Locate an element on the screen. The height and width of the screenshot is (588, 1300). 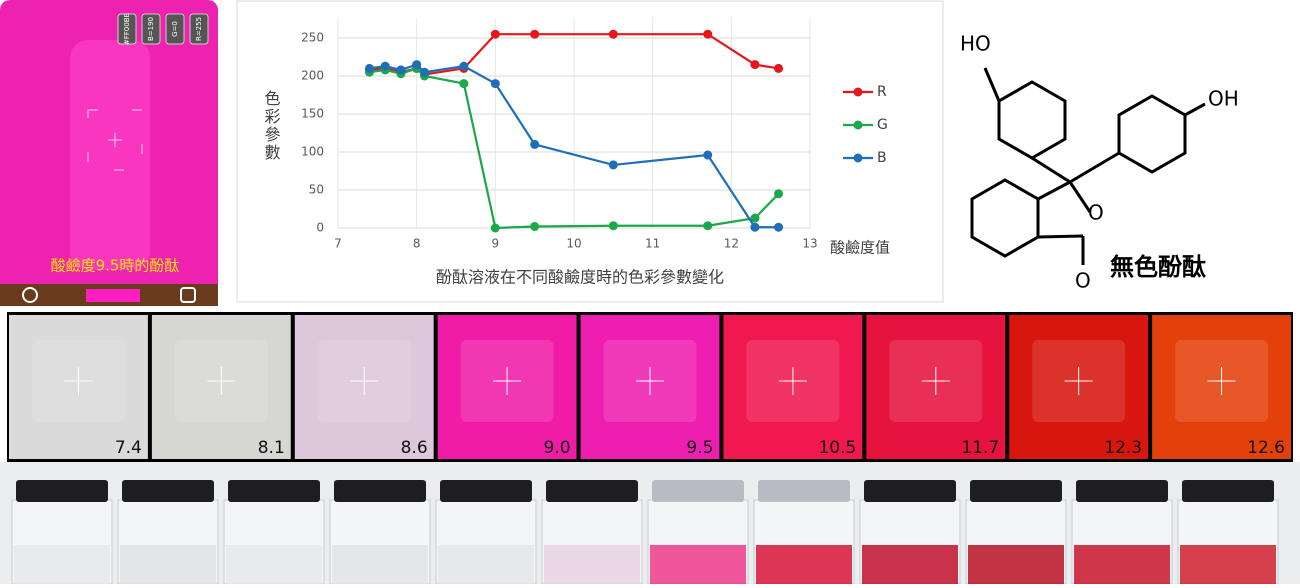
x-axis-label: 酸鹼度值 is located at coordinates (860, 248).